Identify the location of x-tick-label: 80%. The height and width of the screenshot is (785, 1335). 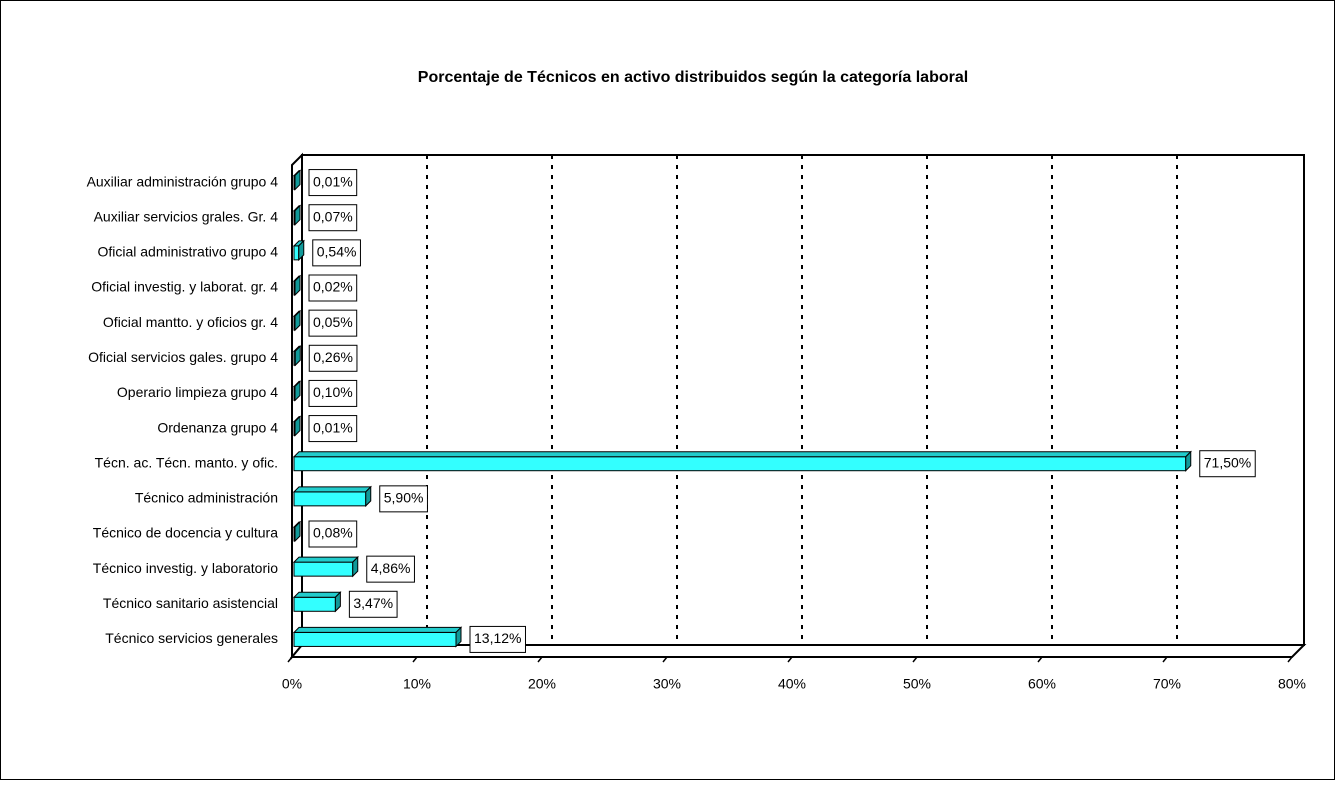
(1292, 684).